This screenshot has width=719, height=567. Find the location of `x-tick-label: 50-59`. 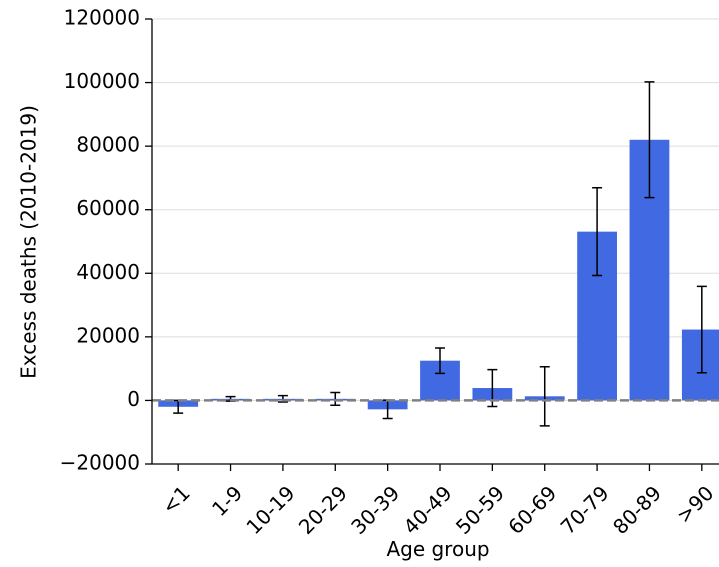

x-tick-label: 50-59 is located at coordinates (480, 510).